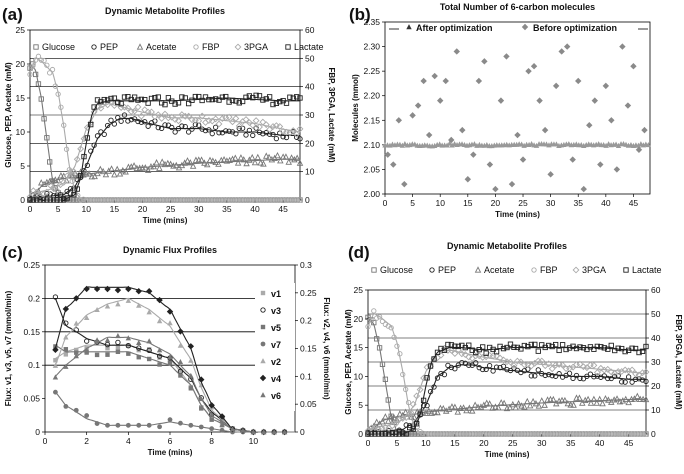 This screenshot has height=474, width=684. I want to click on legend-label: v1, so click(276, 294).